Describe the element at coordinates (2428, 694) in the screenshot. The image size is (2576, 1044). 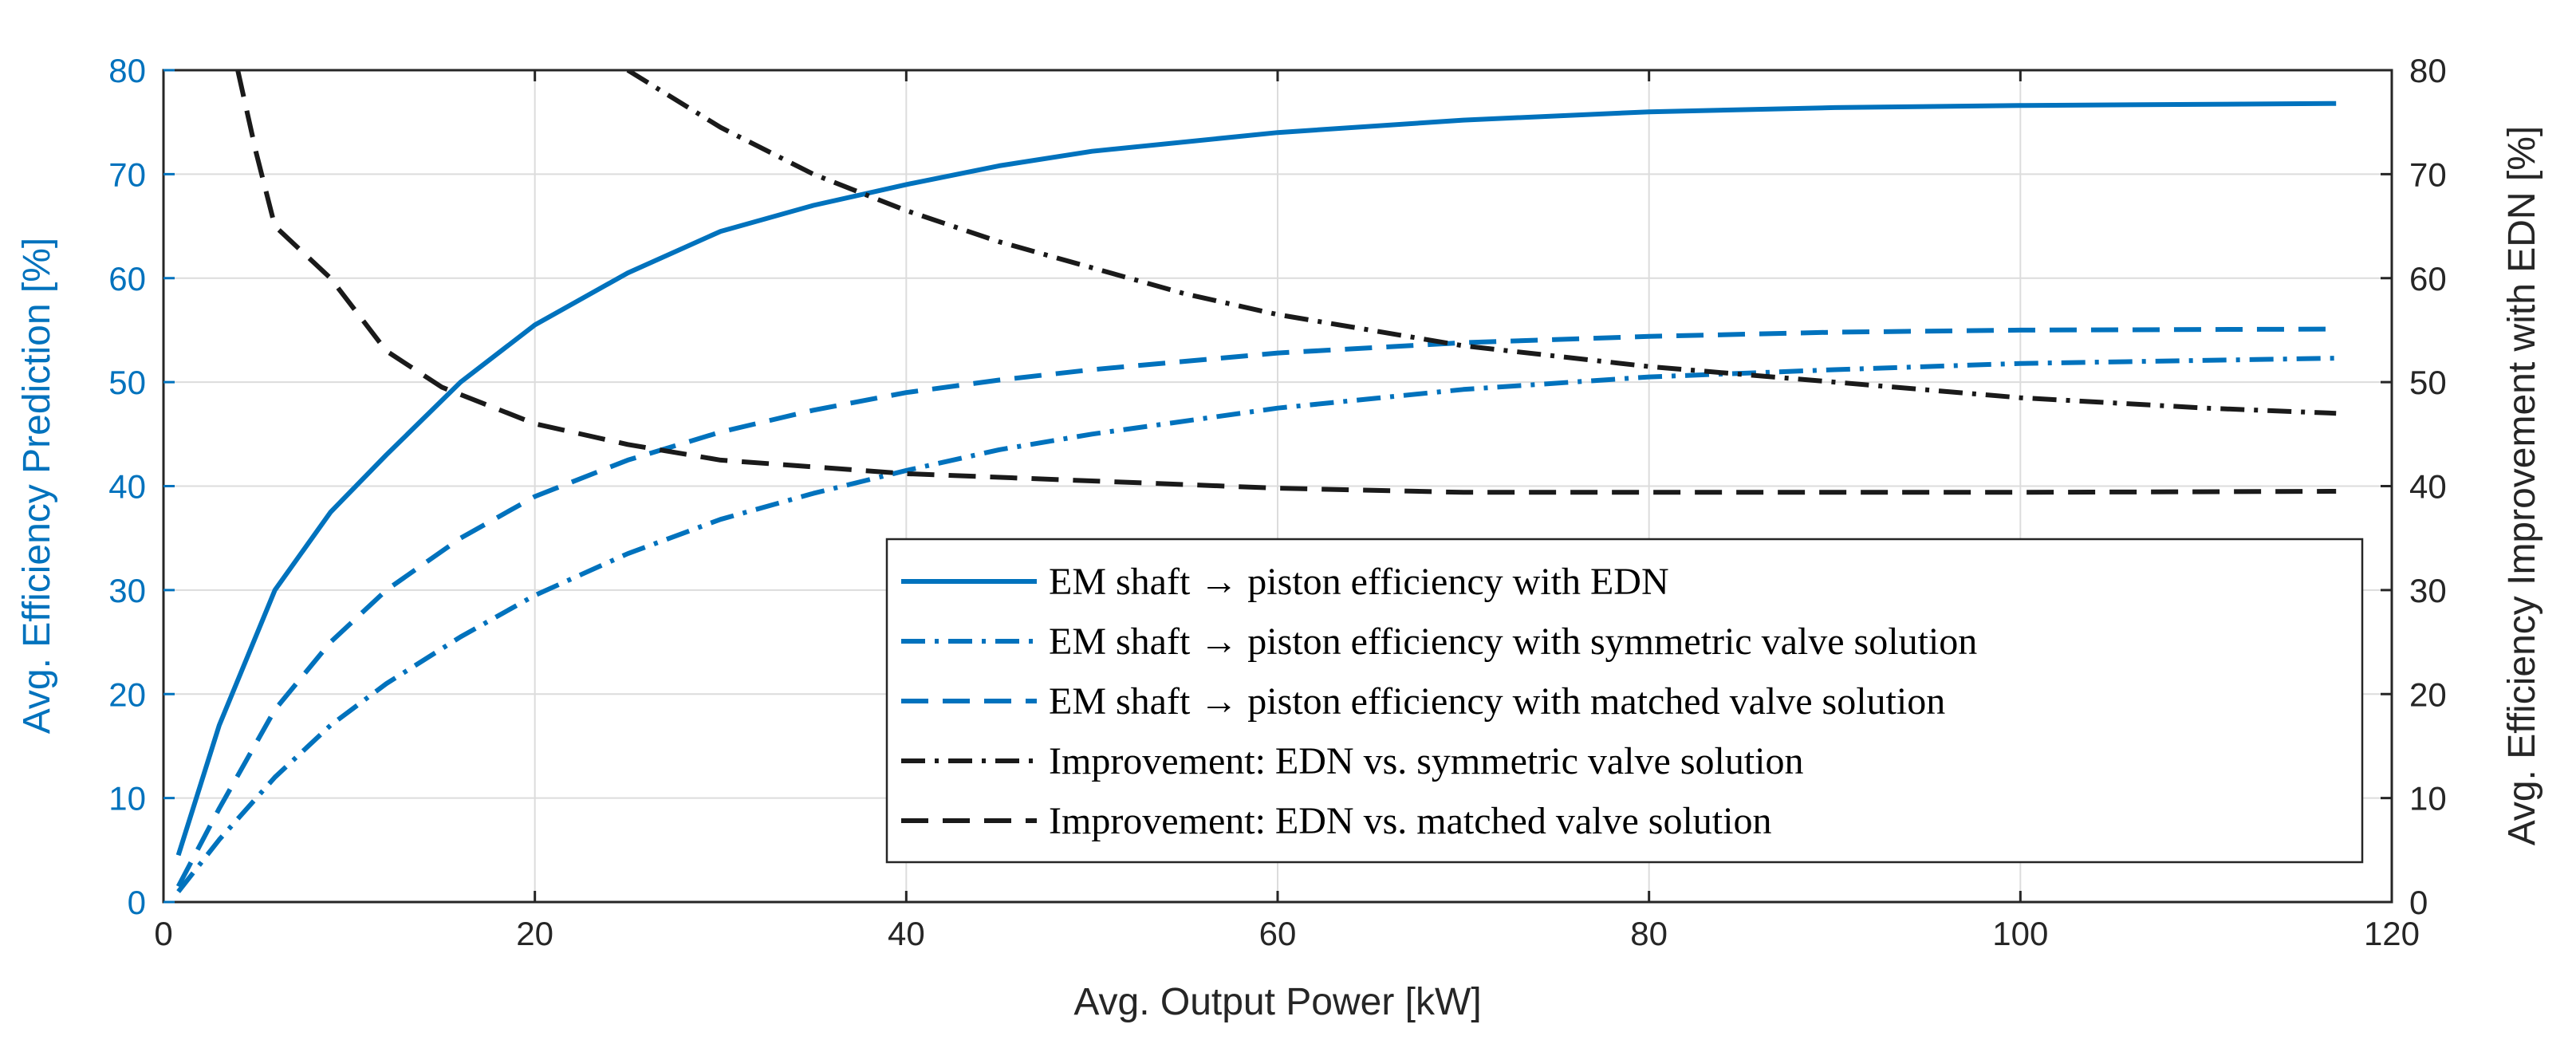
I see `y-right-tick-label: 20` at that location.